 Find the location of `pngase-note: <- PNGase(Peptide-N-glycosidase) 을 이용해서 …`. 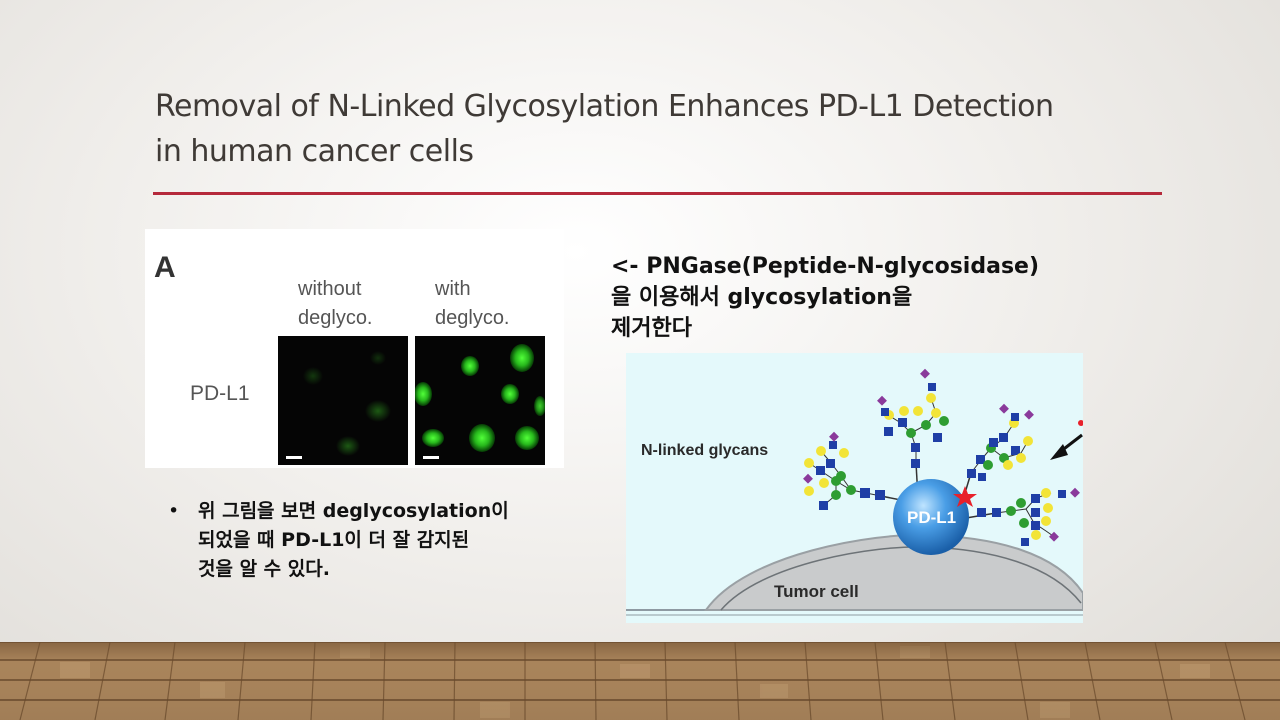

pngase-note: <- PNGase(Peptide-N-glycosidase) 을 이용해서 … is located at coordinates (911, 297).